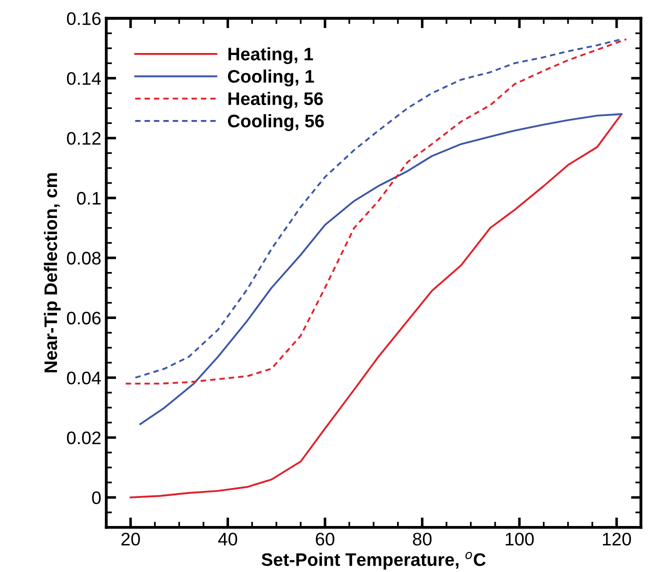 Image resolution: width=652 pixels, height=572 pixels. What do you see at coordinates (325, 539) in the screenshot?
I see `x-tick-label: 60` at bounding box center [325, 539].